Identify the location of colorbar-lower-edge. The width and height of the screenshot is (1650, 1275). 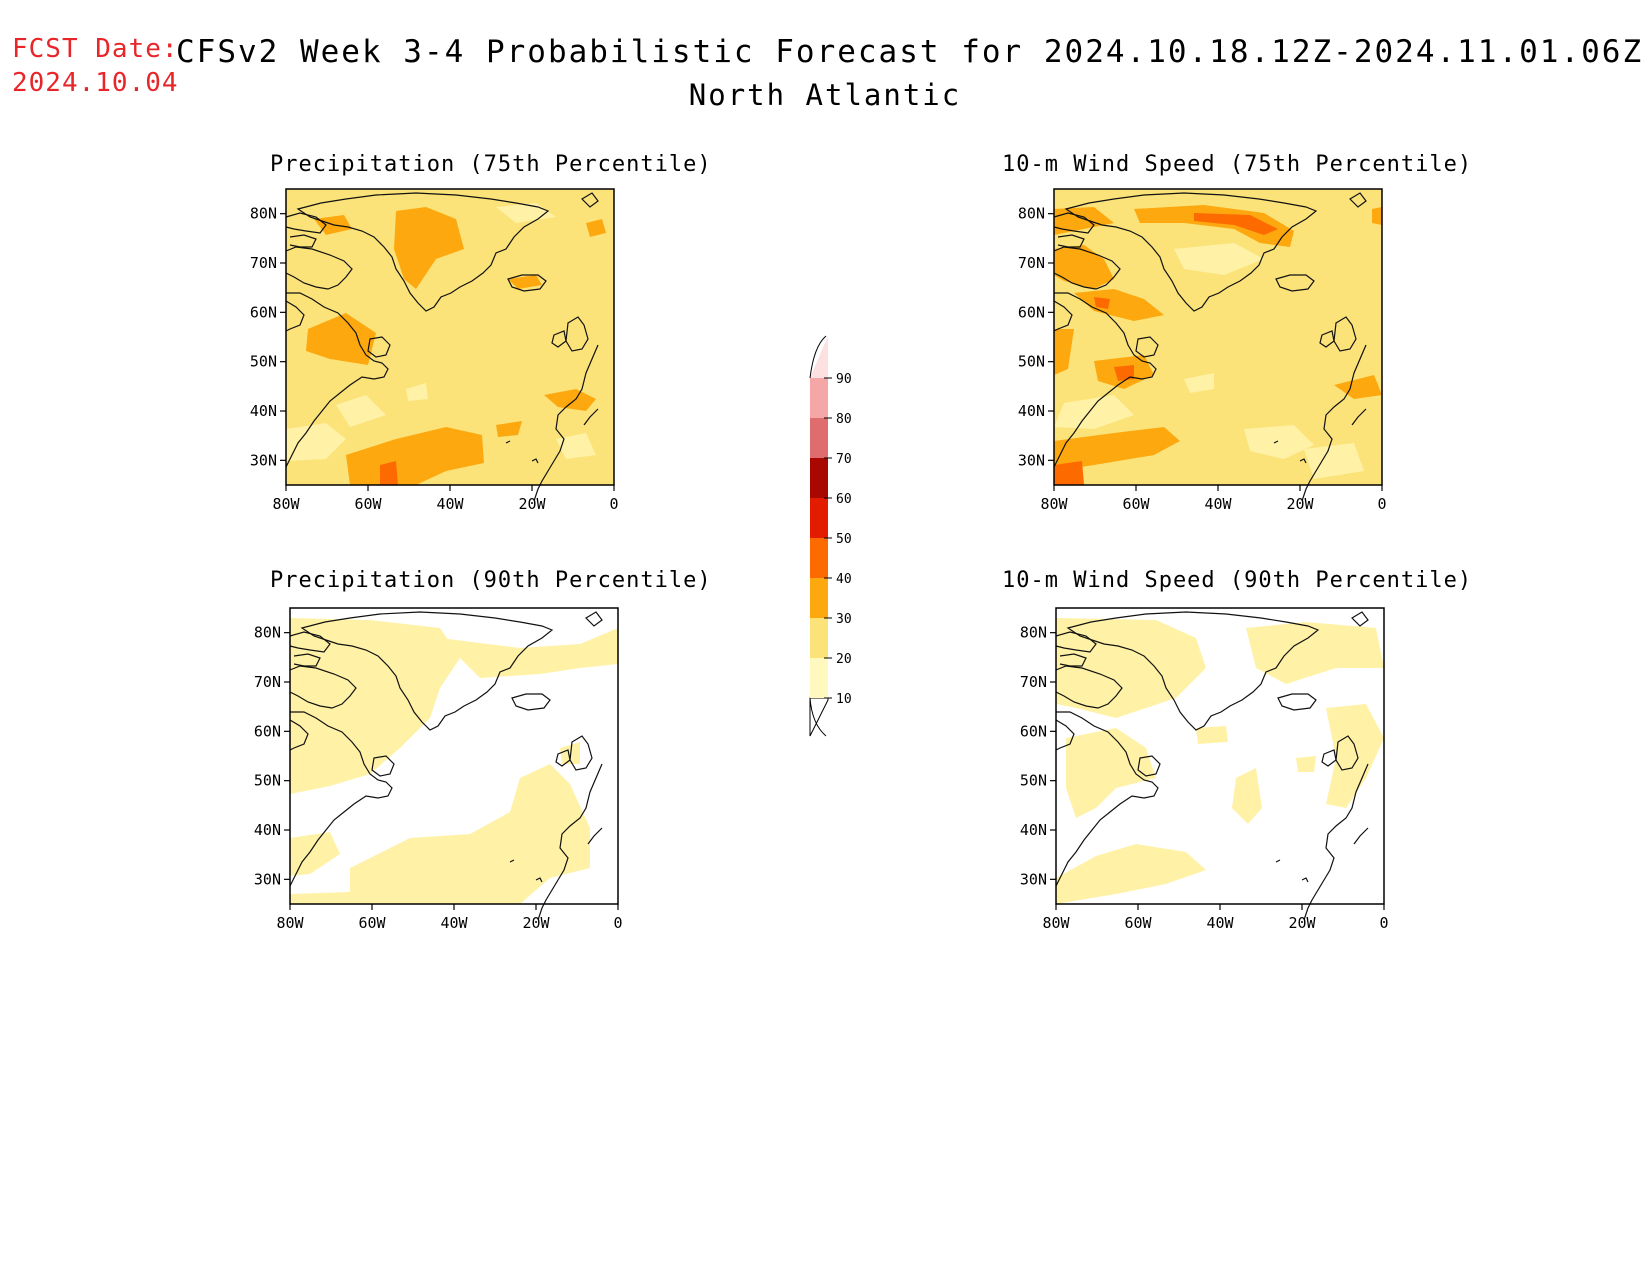
(818, 717).